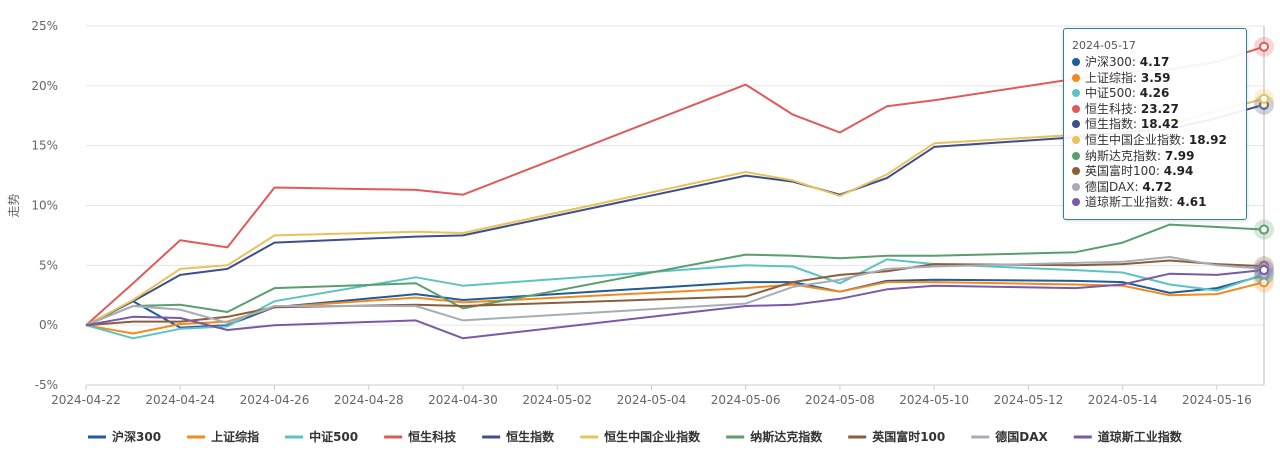 The width and height of the screenshot is (1280, 464). Describe the element at coordinates (557, 400) in the screenshot. I see `x-tick-label: 2024-05-02` at that location.